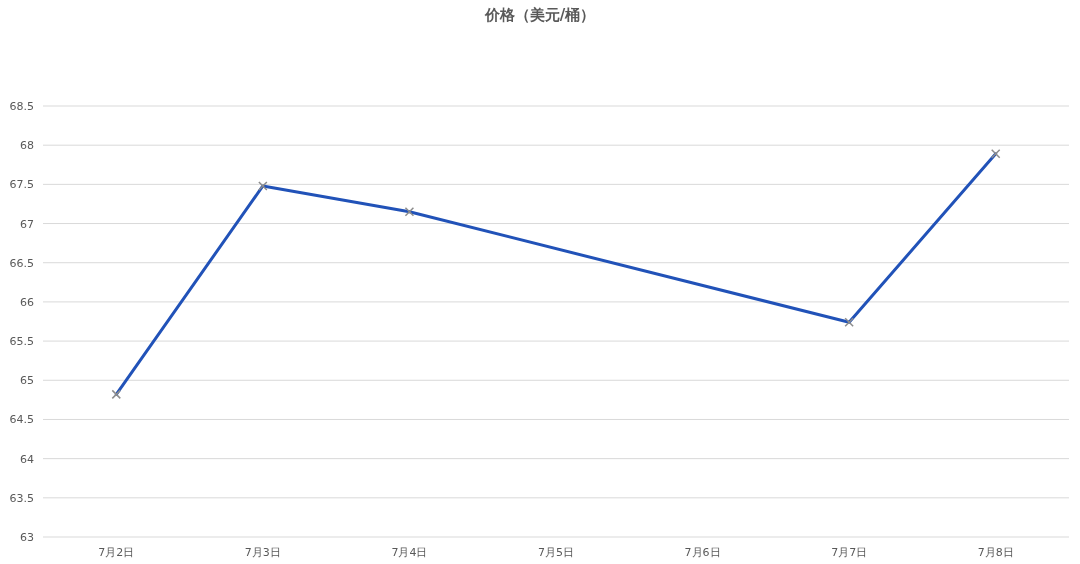  Describe the element at coordinates (556, 552) in the screenshot. I see `x-tick-label: 7月5日` at that location.